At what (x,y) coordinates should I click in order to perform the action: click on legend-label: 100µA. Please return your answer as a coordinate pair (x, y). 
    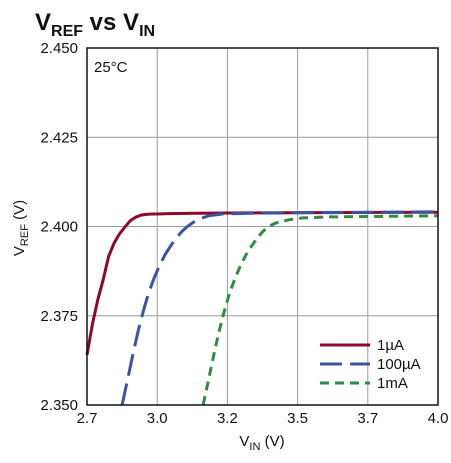
    Looking at the image, I should click on (399, 364).